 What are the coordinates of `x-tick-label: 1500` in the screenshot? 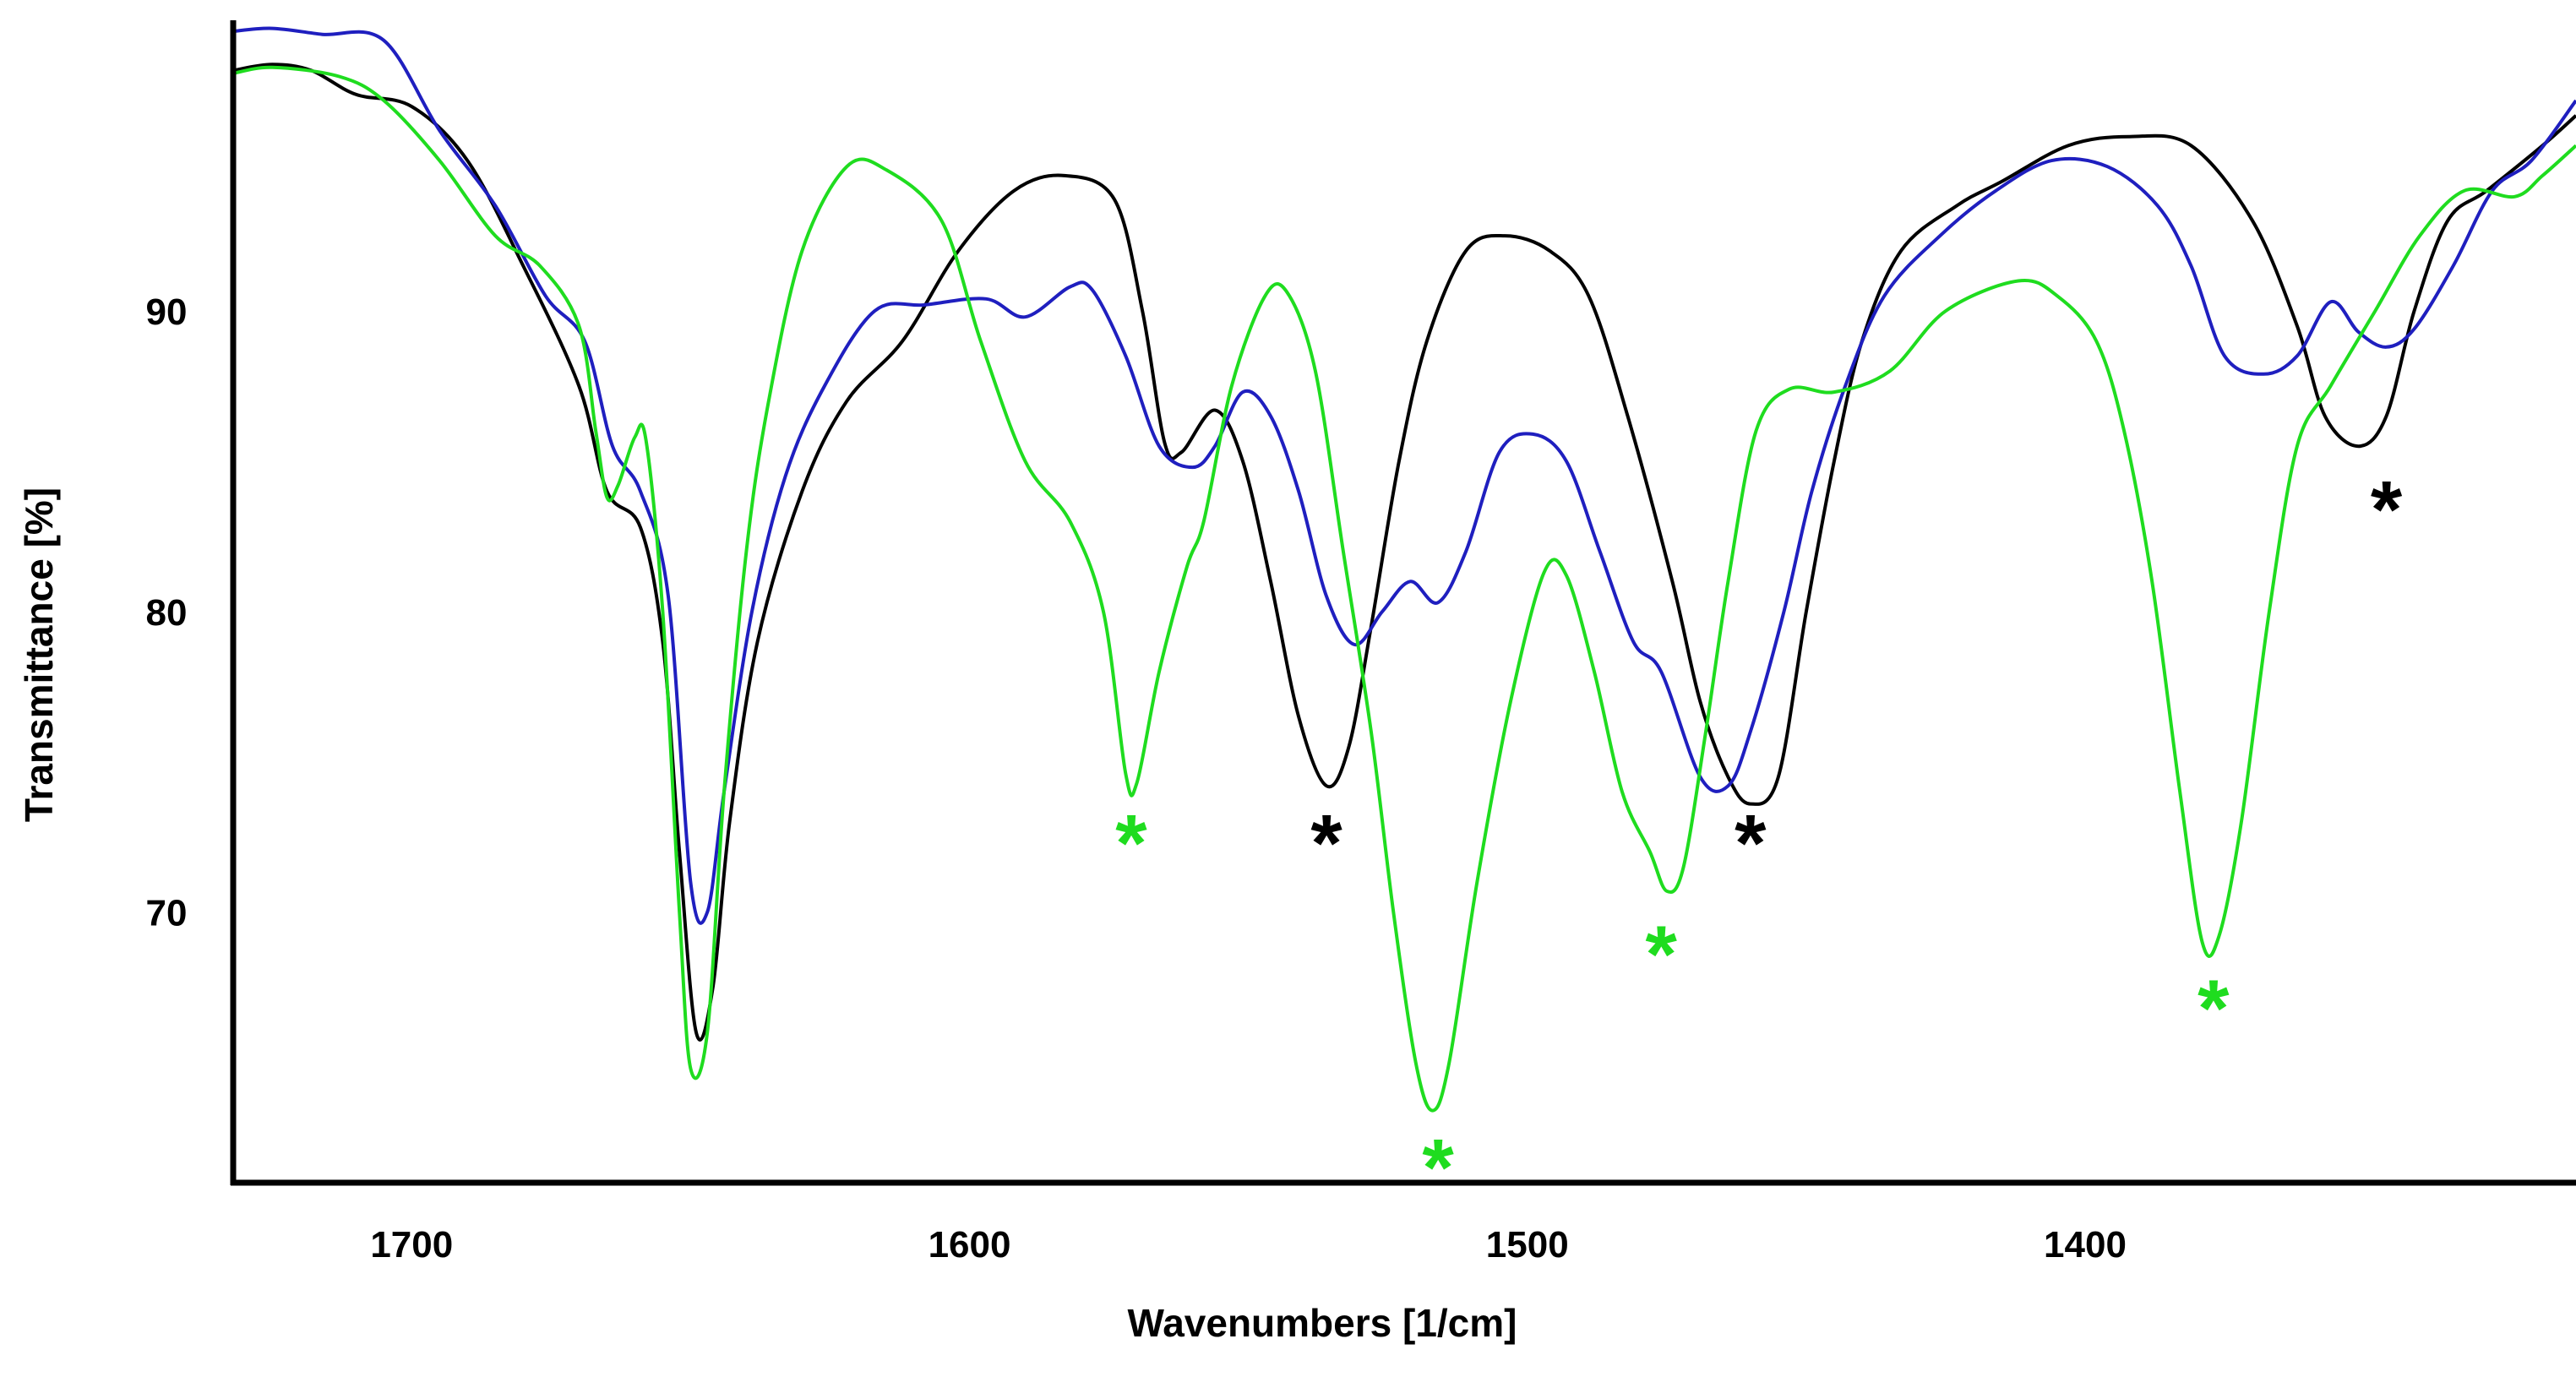 It's located at (1527, 1244).